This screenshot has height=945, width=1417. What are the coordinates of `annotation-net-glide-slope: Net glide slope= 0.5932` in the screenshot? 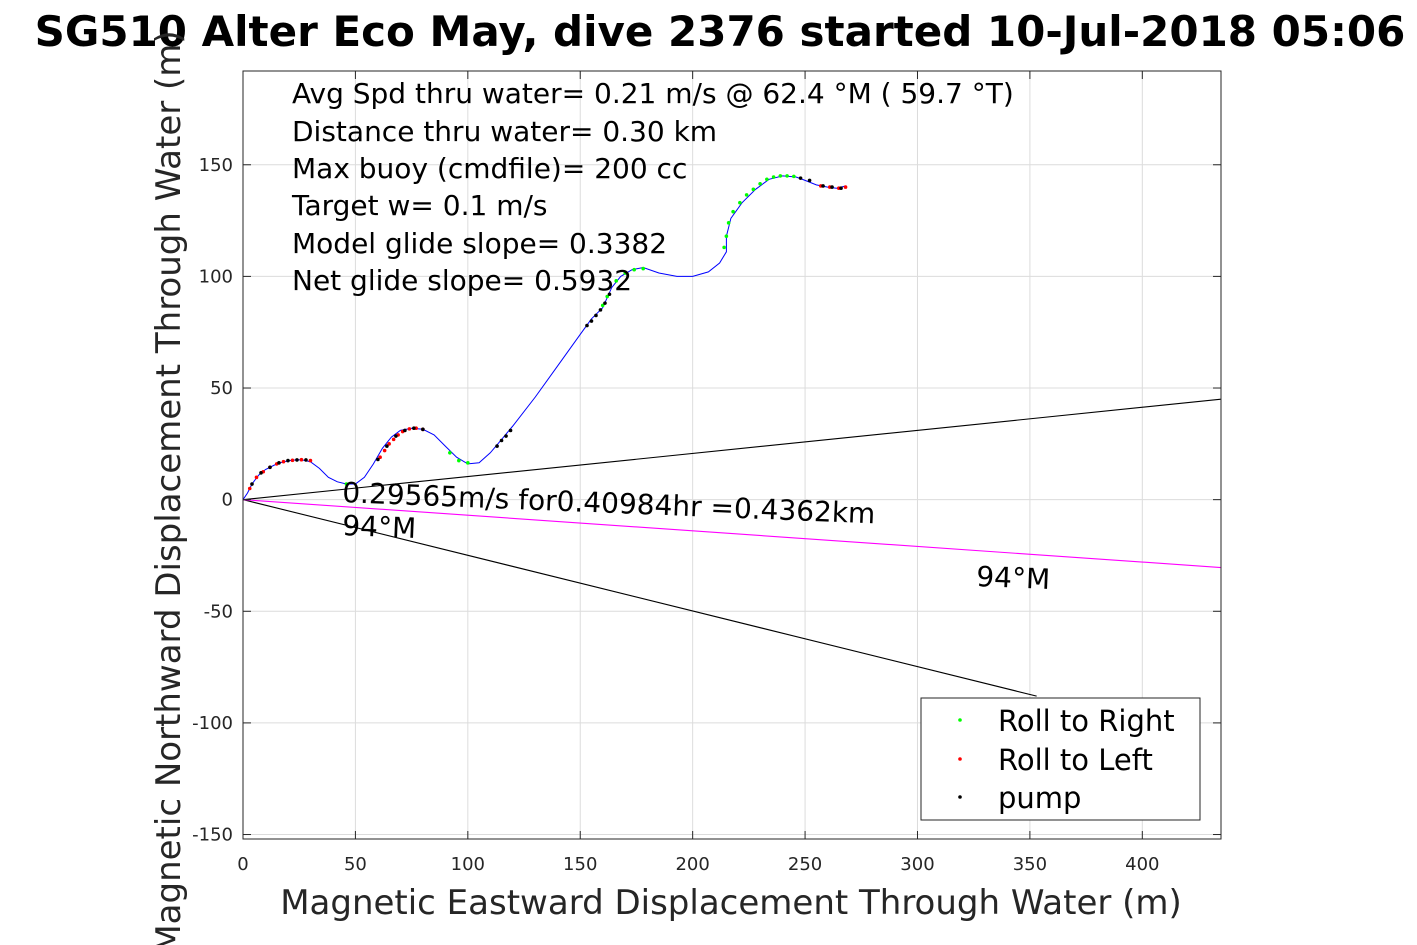 It's located at (462, 280).